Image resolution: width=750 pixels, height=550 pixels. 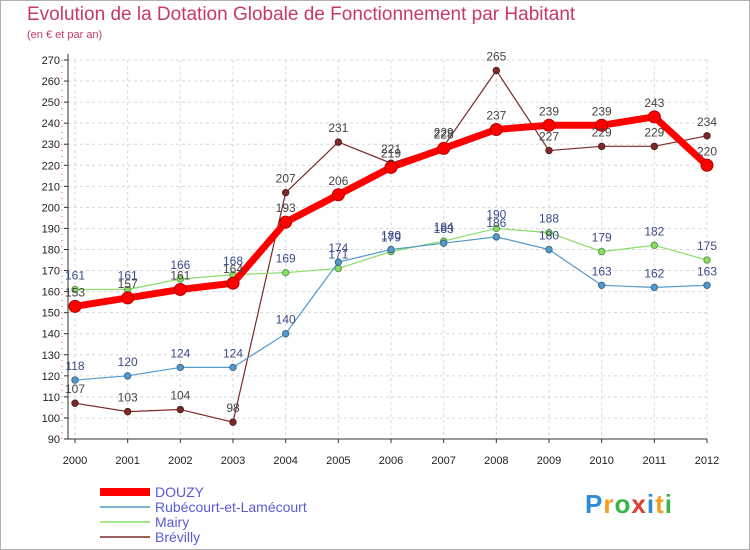 What do you see at coordinates (285, 461) in the screenshot?
I see `x-tick-label: 2004` at bounding box center [285, 461].